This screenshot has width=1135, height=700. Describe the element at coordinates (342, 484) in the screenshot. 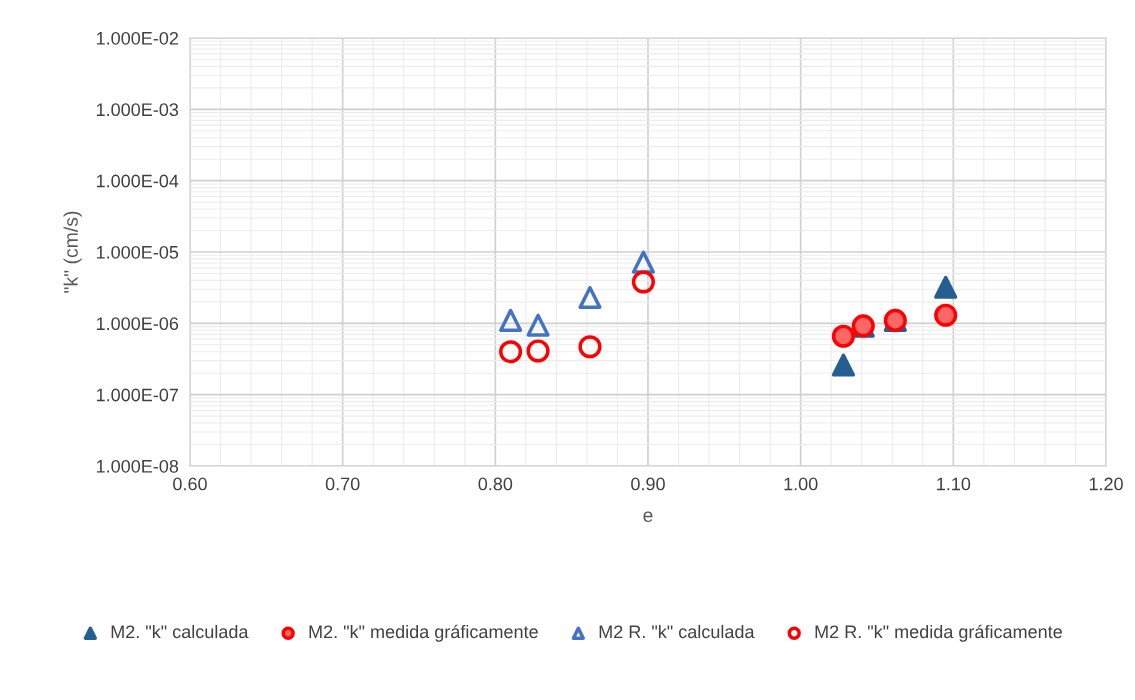

I see `x-tick-label: 0.70` at that location.